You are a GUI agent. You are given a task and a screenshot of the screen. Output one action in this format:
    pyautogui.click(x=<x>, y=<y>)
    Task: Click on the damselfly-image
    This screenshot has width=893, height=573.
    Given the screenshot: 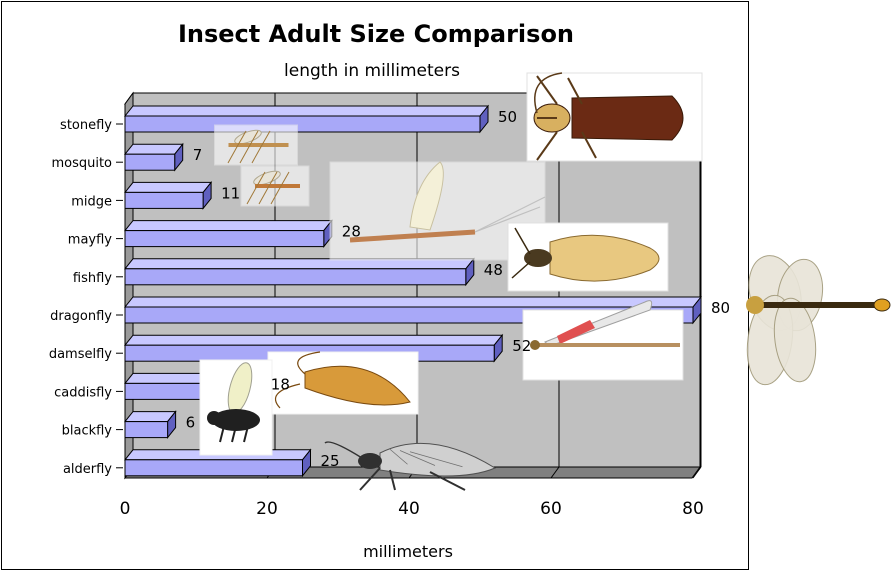 What is the action you would take?
    pyautogui.click(x=603, y=340)
    